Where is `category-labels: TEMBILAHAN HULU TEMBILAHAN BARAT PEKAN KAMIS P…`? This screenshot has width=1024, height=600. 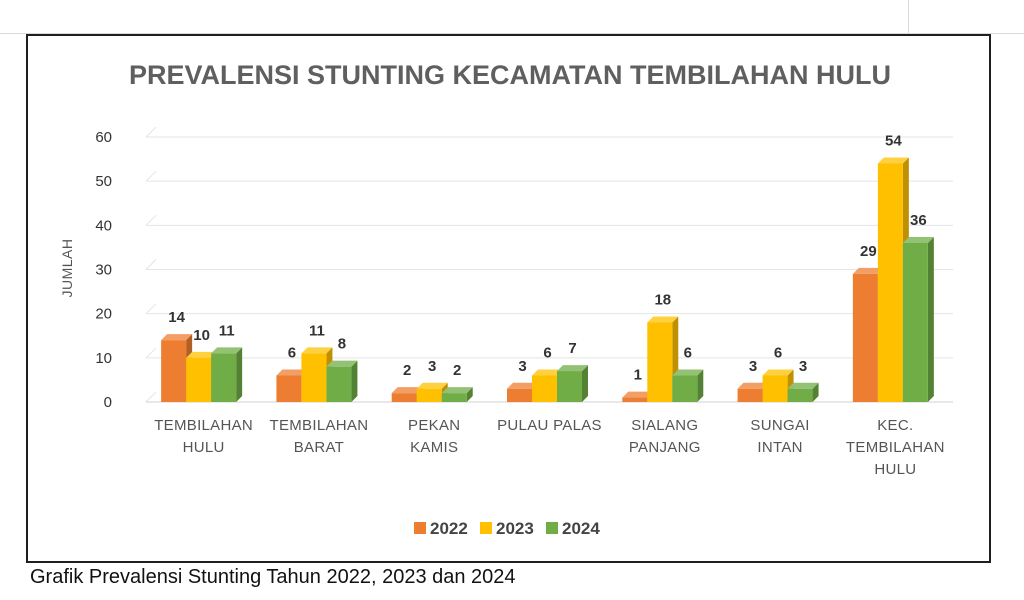
category-labels: TEMBILAHAN HULU TEMBILAHAN BARAT PEKAN KAMIS P… is located at coordinates (549, 447).